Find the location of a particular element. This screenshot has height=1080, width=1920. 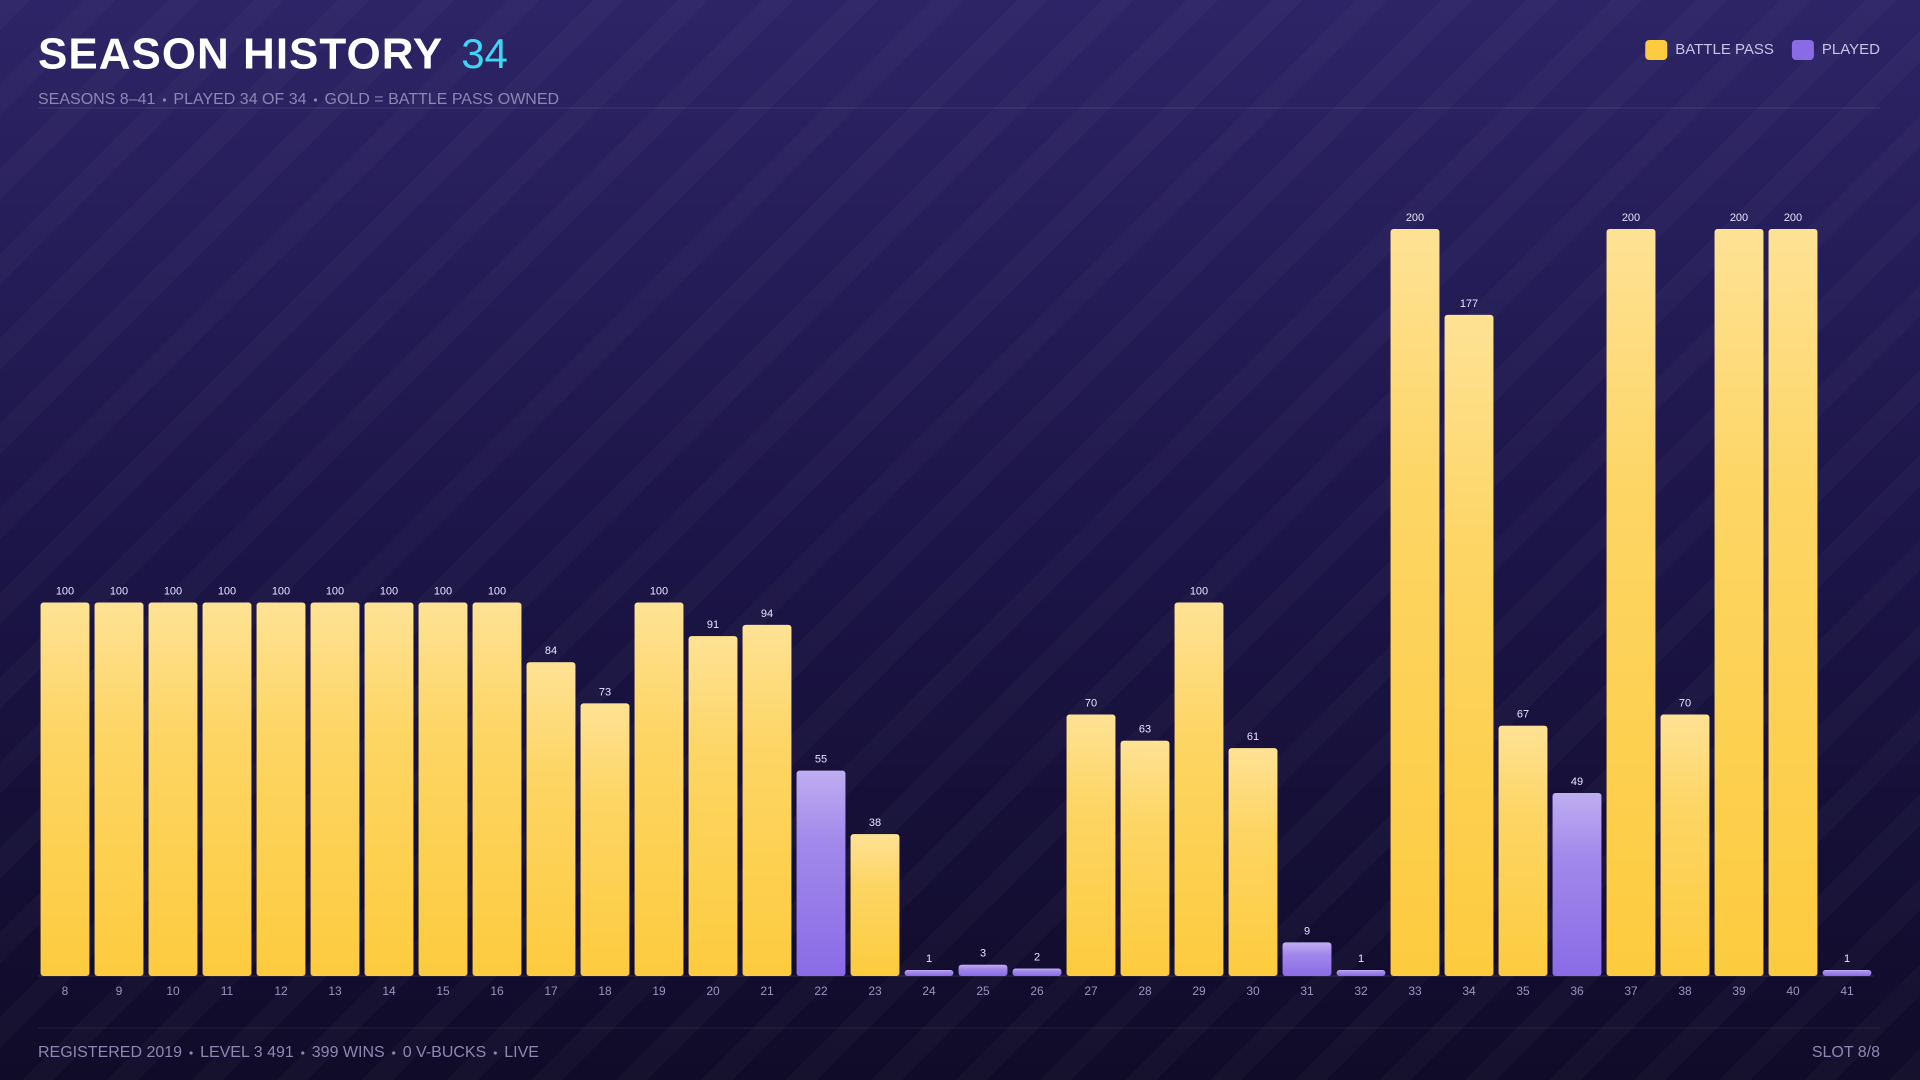

footer-item: 399 WINS is located at coordinates (348, 1052).